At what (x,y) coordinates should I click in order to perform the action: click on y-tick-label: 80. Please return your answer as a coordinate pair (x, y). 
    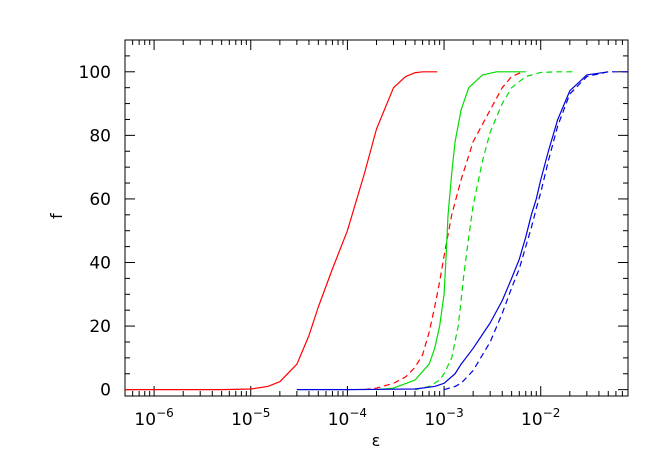
    Looking at the image, I should click on (100, 136).